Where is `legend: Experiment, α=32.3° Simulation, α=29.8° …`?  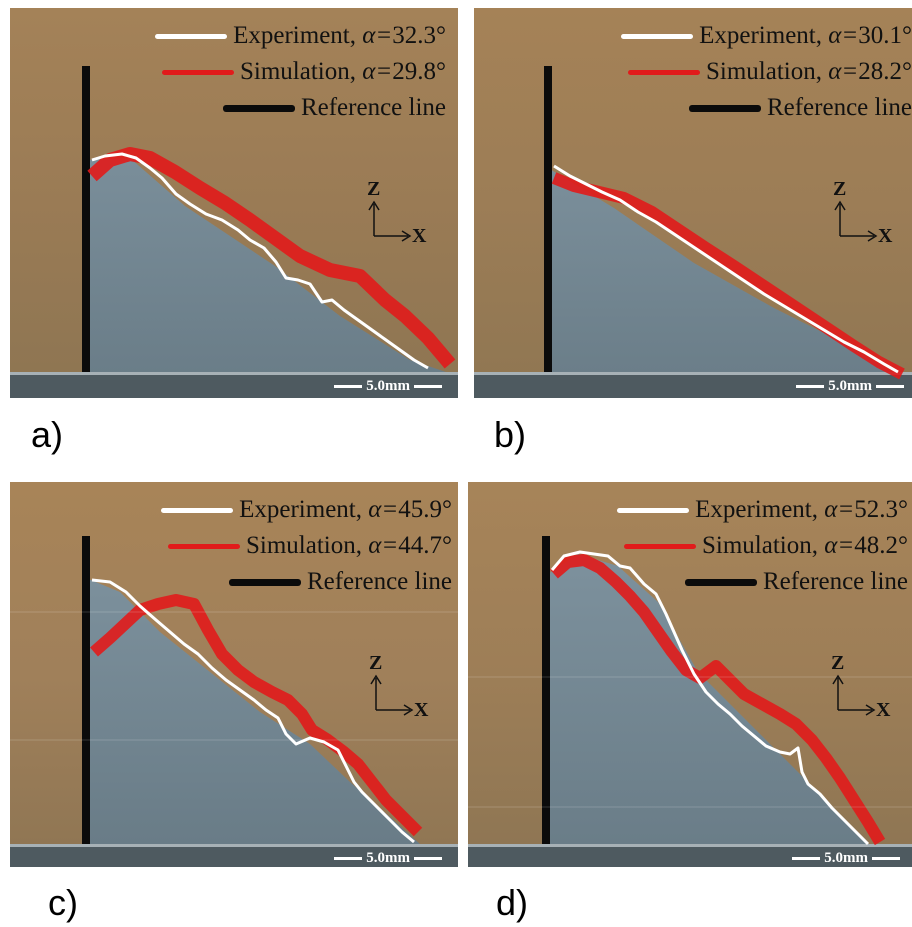
legend: Experiment, α=32.3° Simulation, α=29.8° … is located at coordinates (228, 75).